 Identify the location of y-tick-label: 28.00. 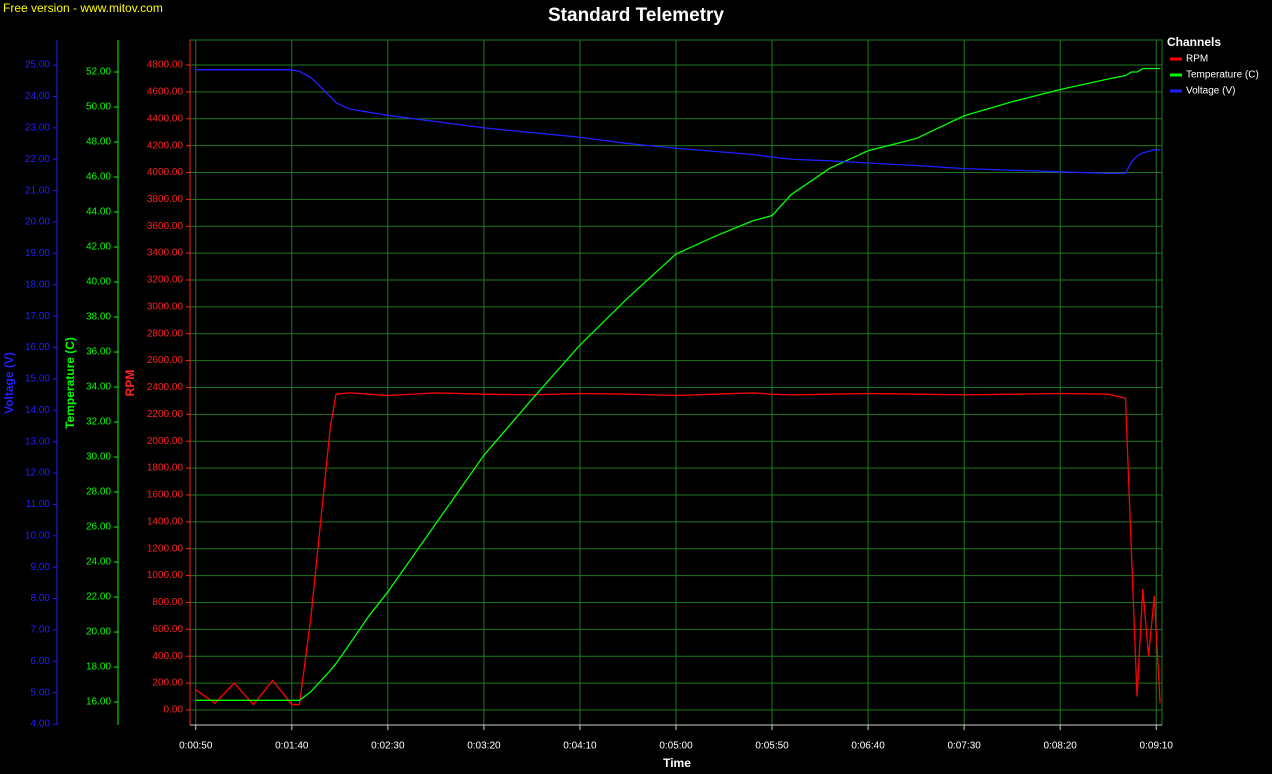
(98, 492).